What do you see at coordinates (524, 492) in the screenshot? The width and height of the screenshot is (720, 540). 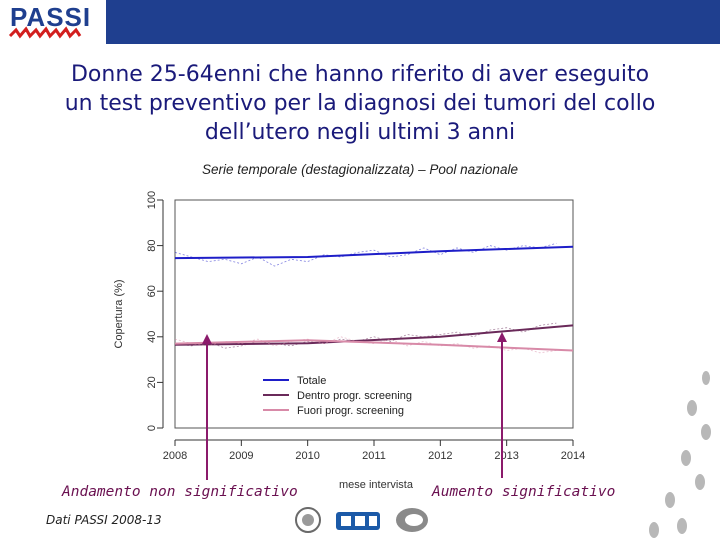 I see `annotation-right: Aumento significativo` at bounding box center [524, 492].